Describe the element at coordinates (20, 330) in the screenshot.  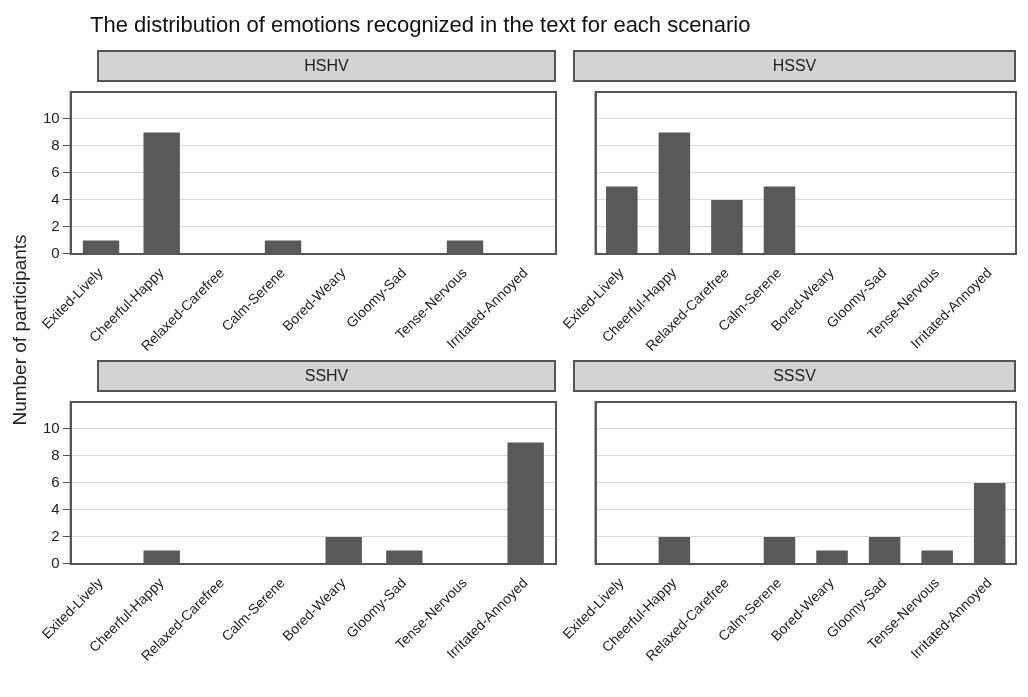
I see `y-axis-title: Number of participants` at that location.